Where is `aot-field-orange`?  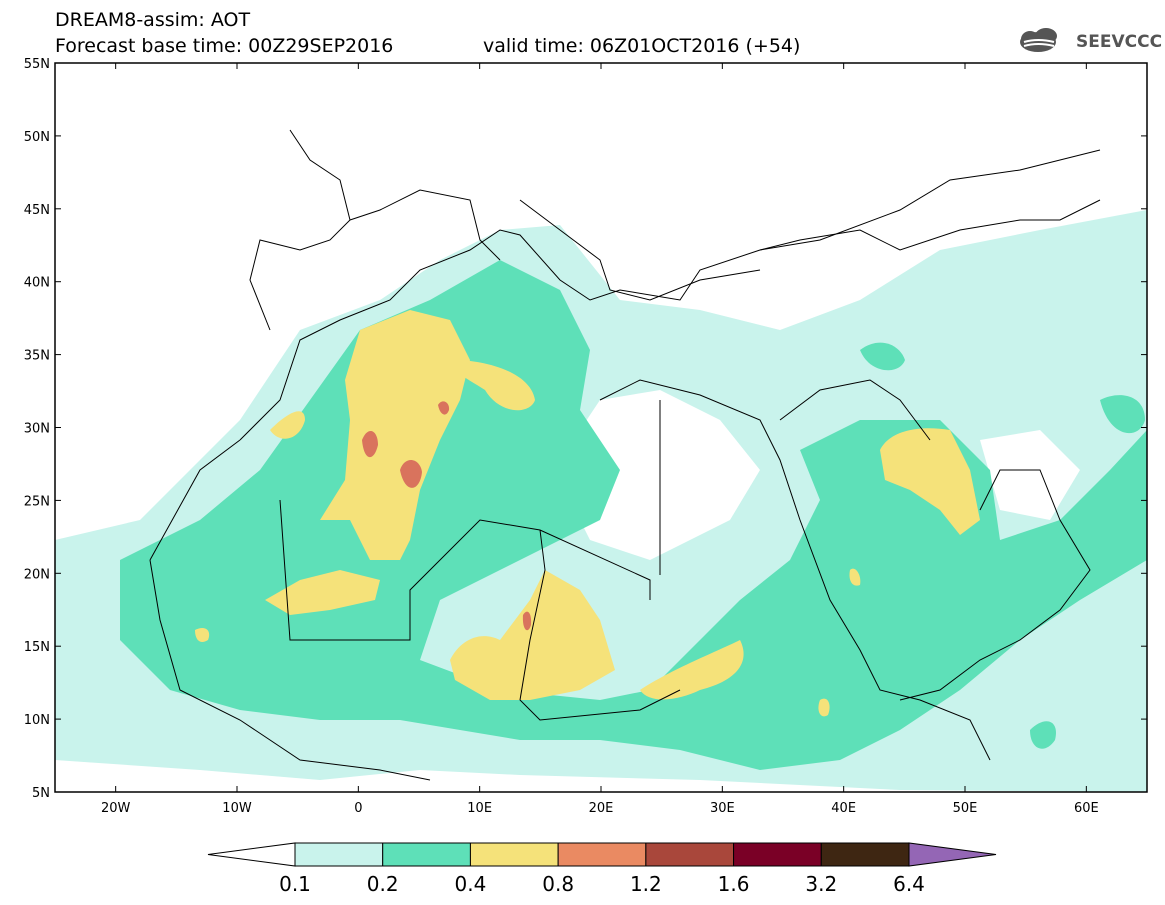 aot-field-orange is located at coordinates (447, 516).